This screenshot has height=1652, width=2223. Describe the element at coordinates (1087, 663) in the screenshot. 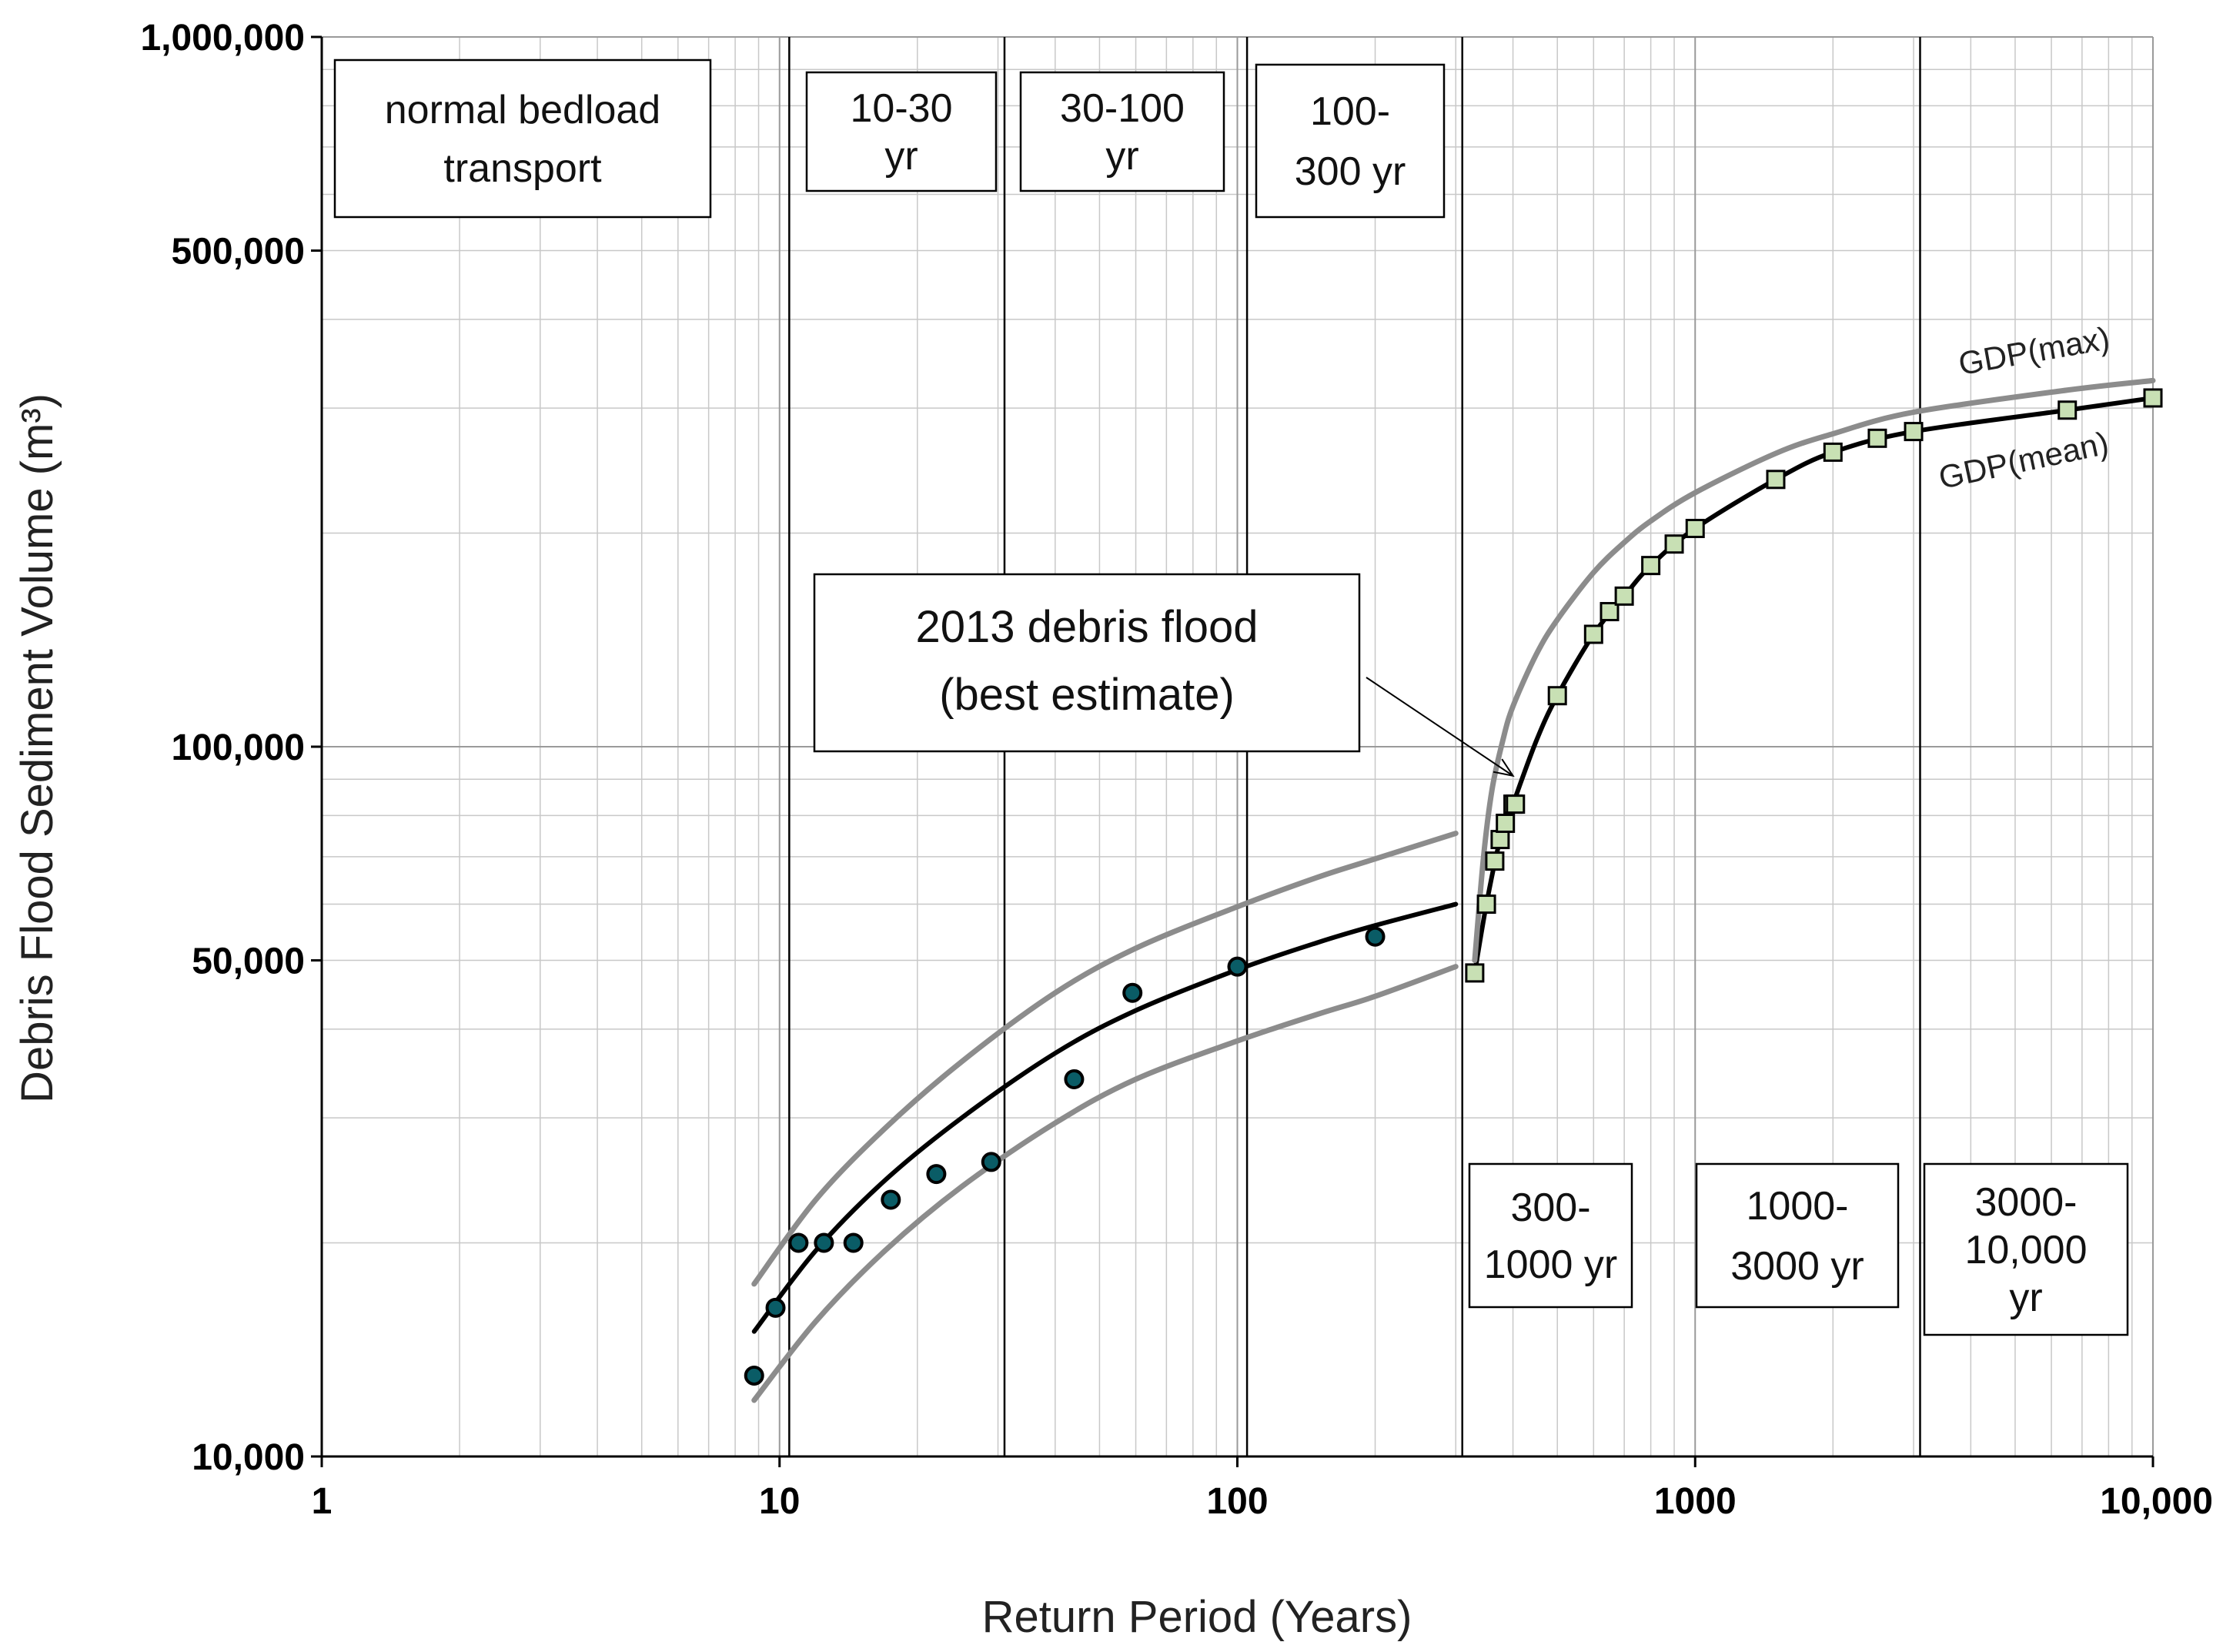

I see `annotation-box` at that location.